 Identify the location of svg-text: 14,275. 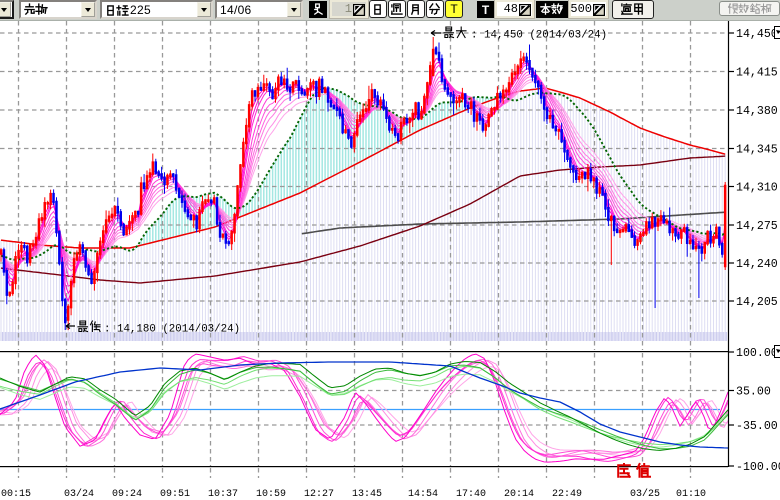
(757, 226).